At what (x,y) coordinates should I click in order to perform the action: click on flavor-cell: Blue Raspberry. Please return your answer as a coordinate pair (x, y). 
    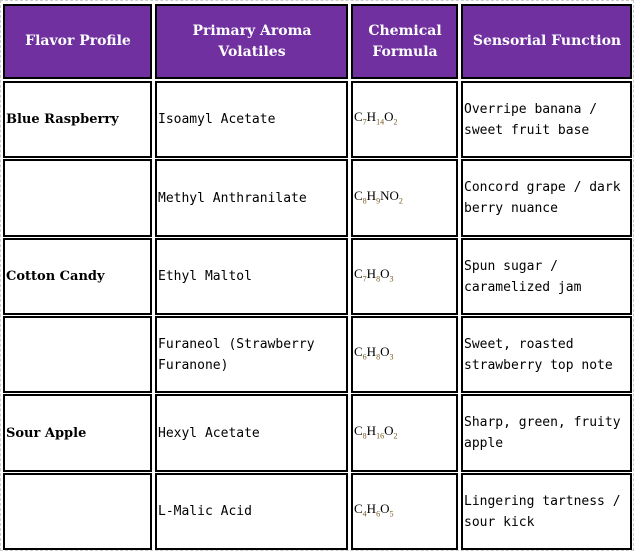
    Looking at the image, I should click on (77, 119).